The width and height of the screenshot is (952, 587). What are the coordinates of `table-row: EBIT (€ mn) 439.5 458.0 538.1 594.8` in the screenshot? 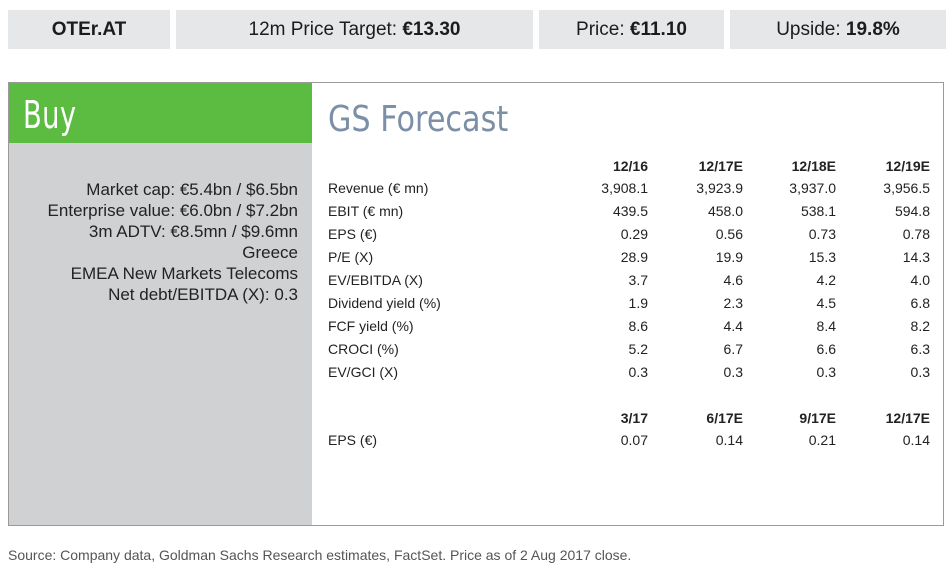 It's located at (633, 212).